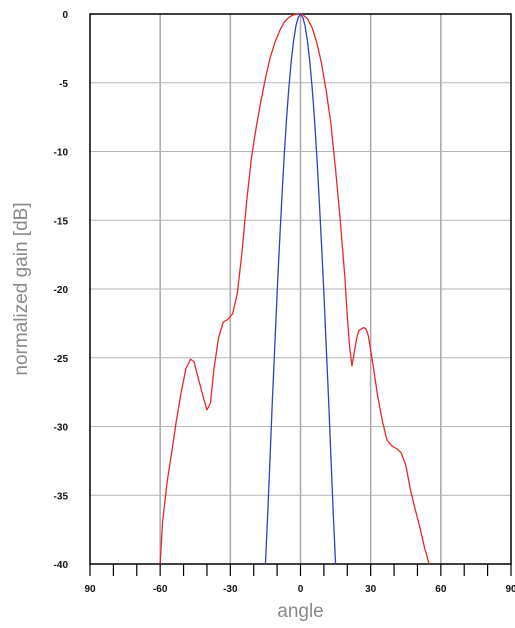 Image resolution: width=515 pixels, height=628 pixels. Describe the element at coordinates (63, 84) in the screenshot. I see `y-tick-label: -5` at that location.